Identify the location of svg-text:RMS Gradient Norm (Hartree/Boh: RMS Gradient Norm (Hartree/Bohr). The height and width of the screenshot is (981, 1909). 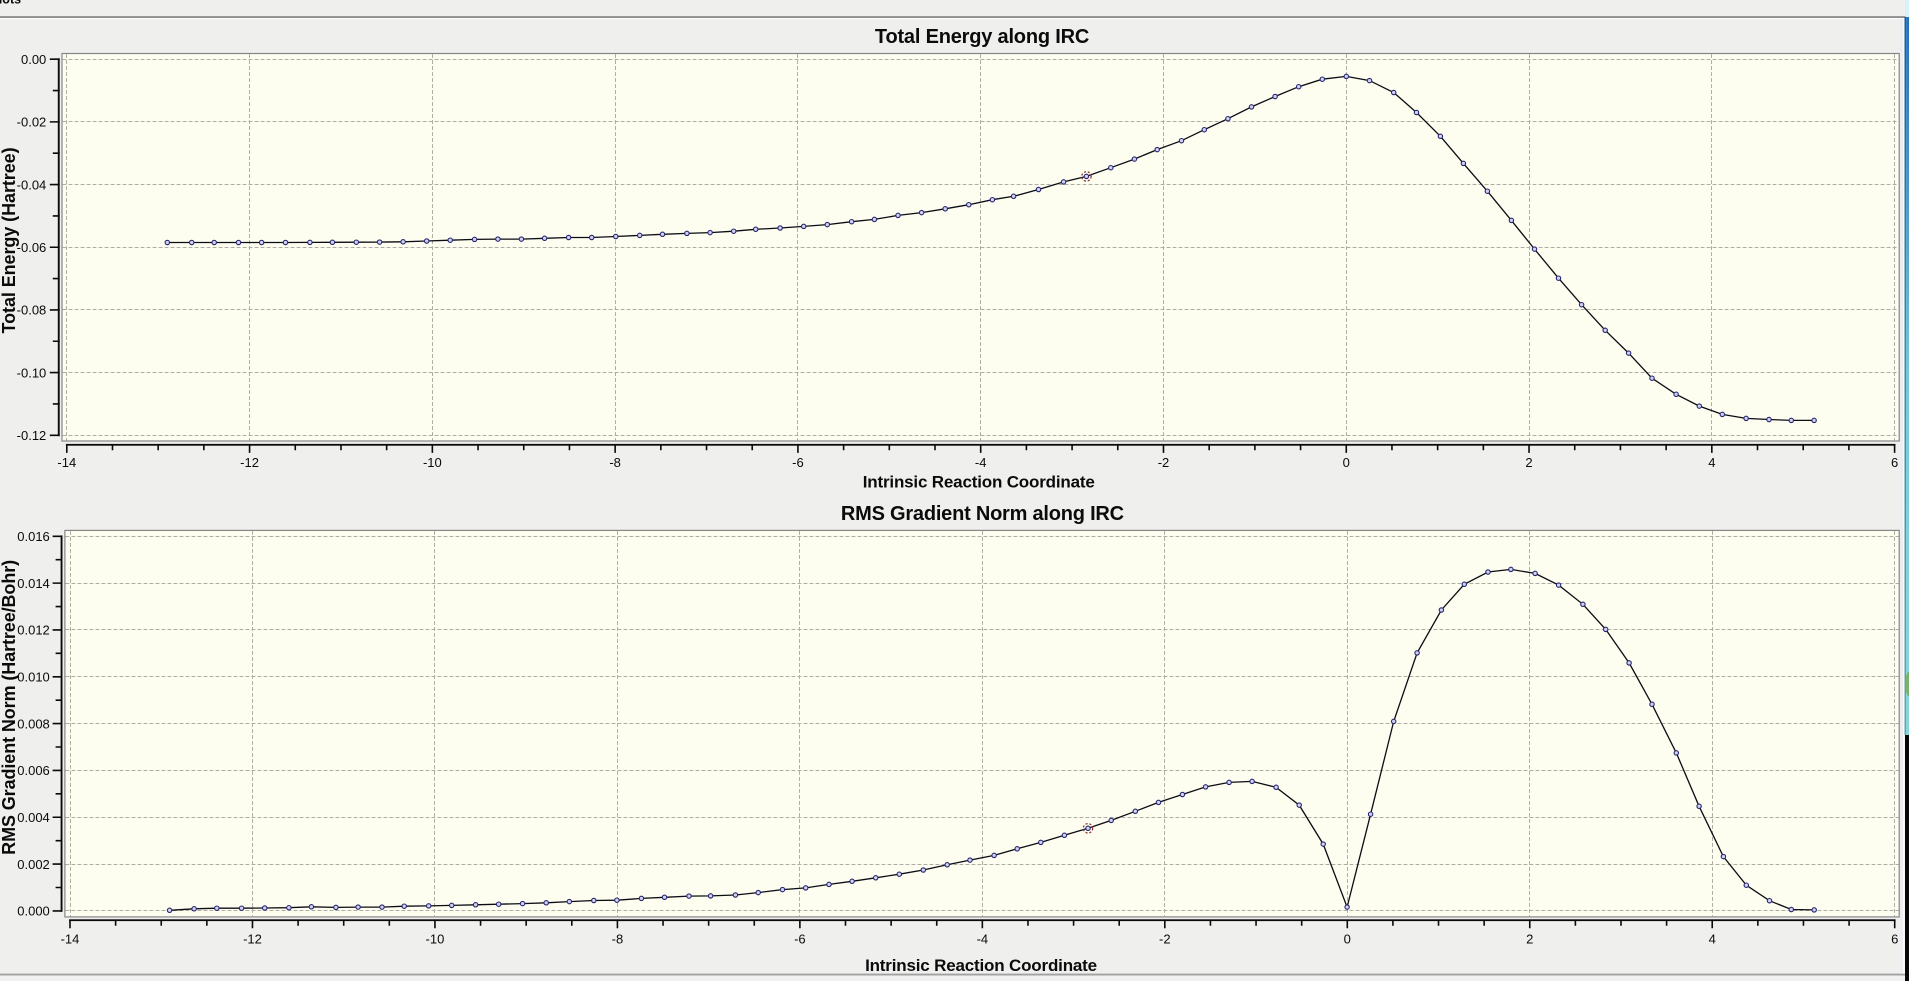
(9, 707).